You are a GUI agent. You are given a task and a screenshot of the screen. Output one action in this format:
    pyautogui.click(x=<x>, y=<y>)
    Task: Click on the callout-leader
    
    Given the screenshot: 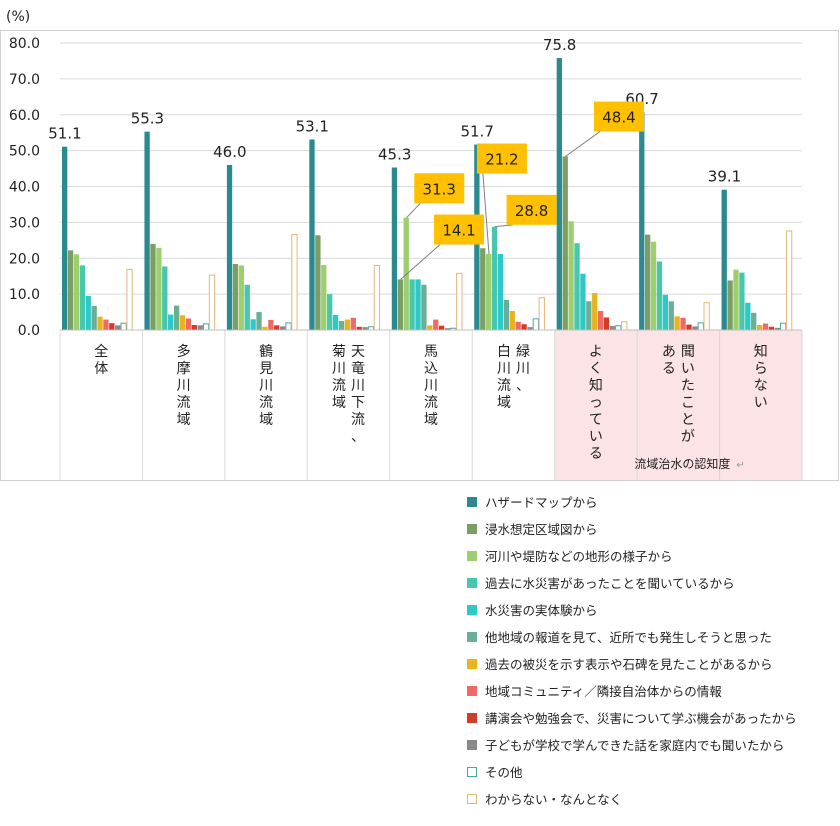 What is the action you would take?
    pyautogui.click(x=420, y=262)
    